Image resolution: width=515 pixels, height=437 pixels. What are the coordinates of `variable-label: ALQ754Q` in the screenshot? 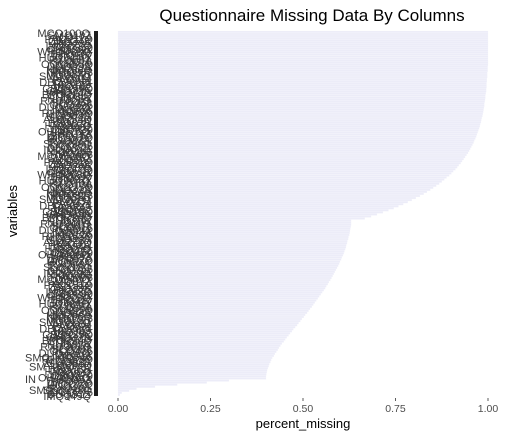 It's located at (67, 120).